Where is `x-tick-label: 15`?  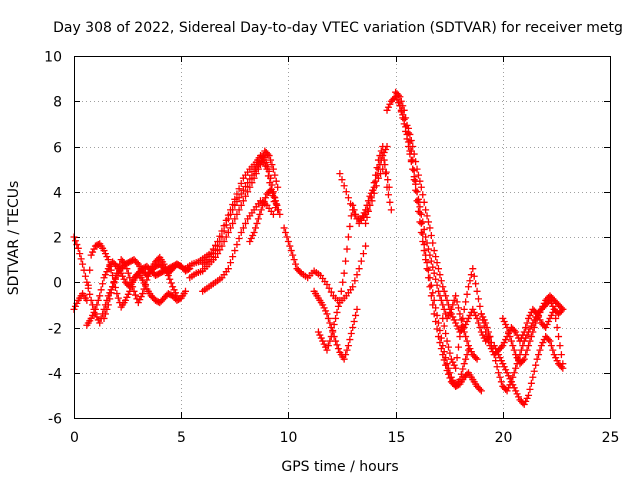 x-tick-label: 15 is located at coordinates (397, 438).